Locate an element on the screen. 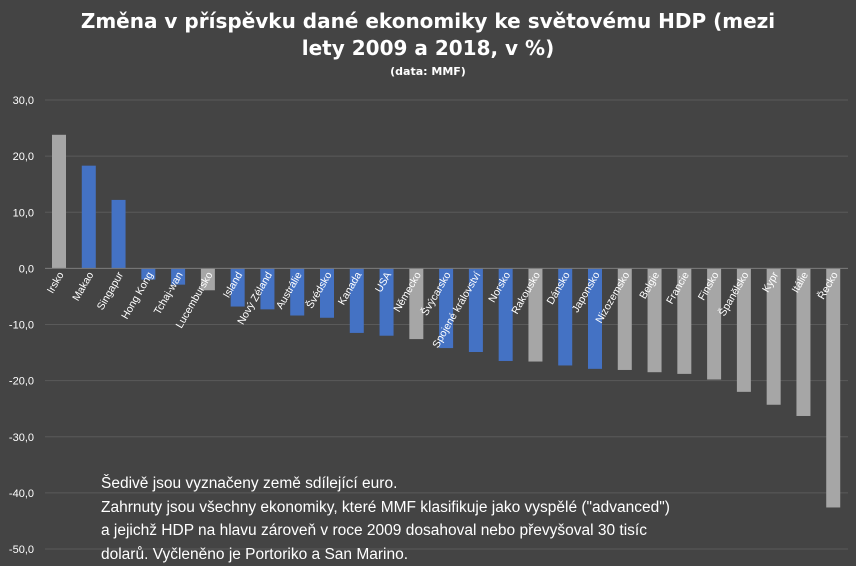 The image size is (856, 566). y-tick-label: -10,0 is located at coordinates (21, 326).